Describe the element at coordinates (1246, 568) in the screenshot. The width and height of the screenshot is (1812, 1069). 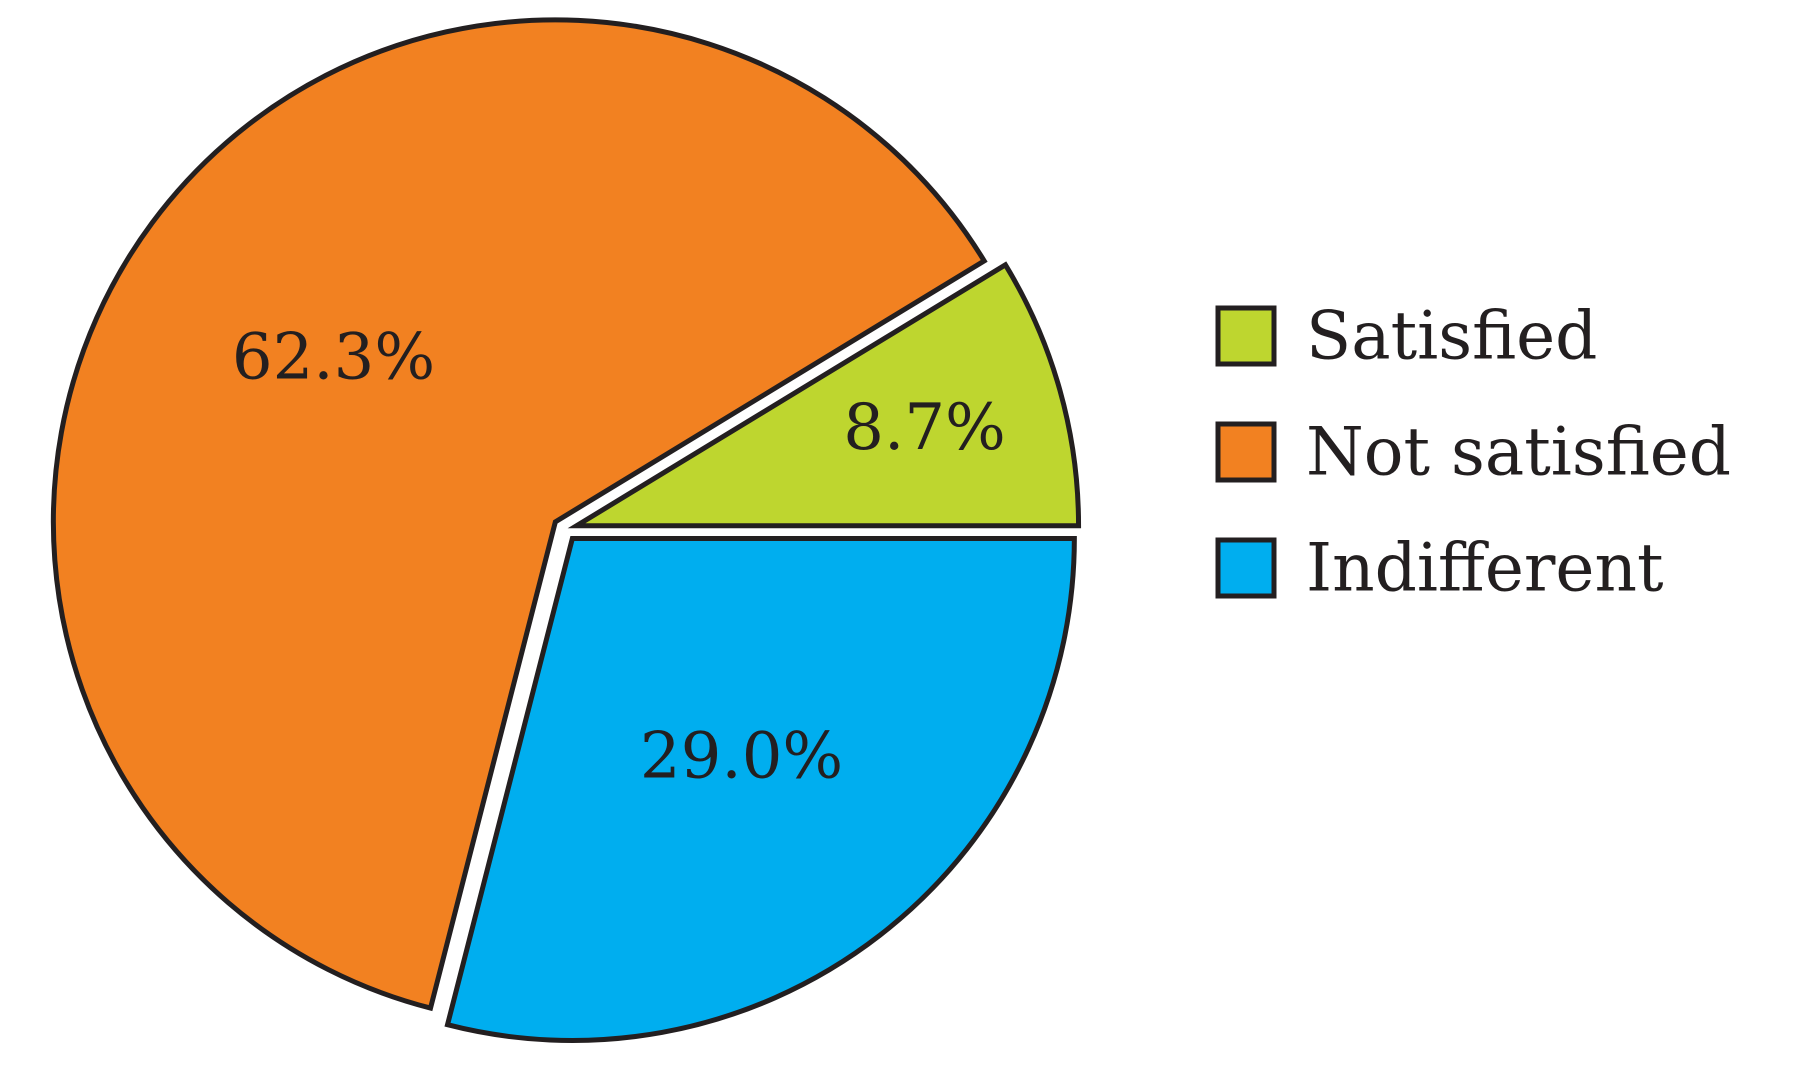
I see `legend-swatch-indifferent` at that location.